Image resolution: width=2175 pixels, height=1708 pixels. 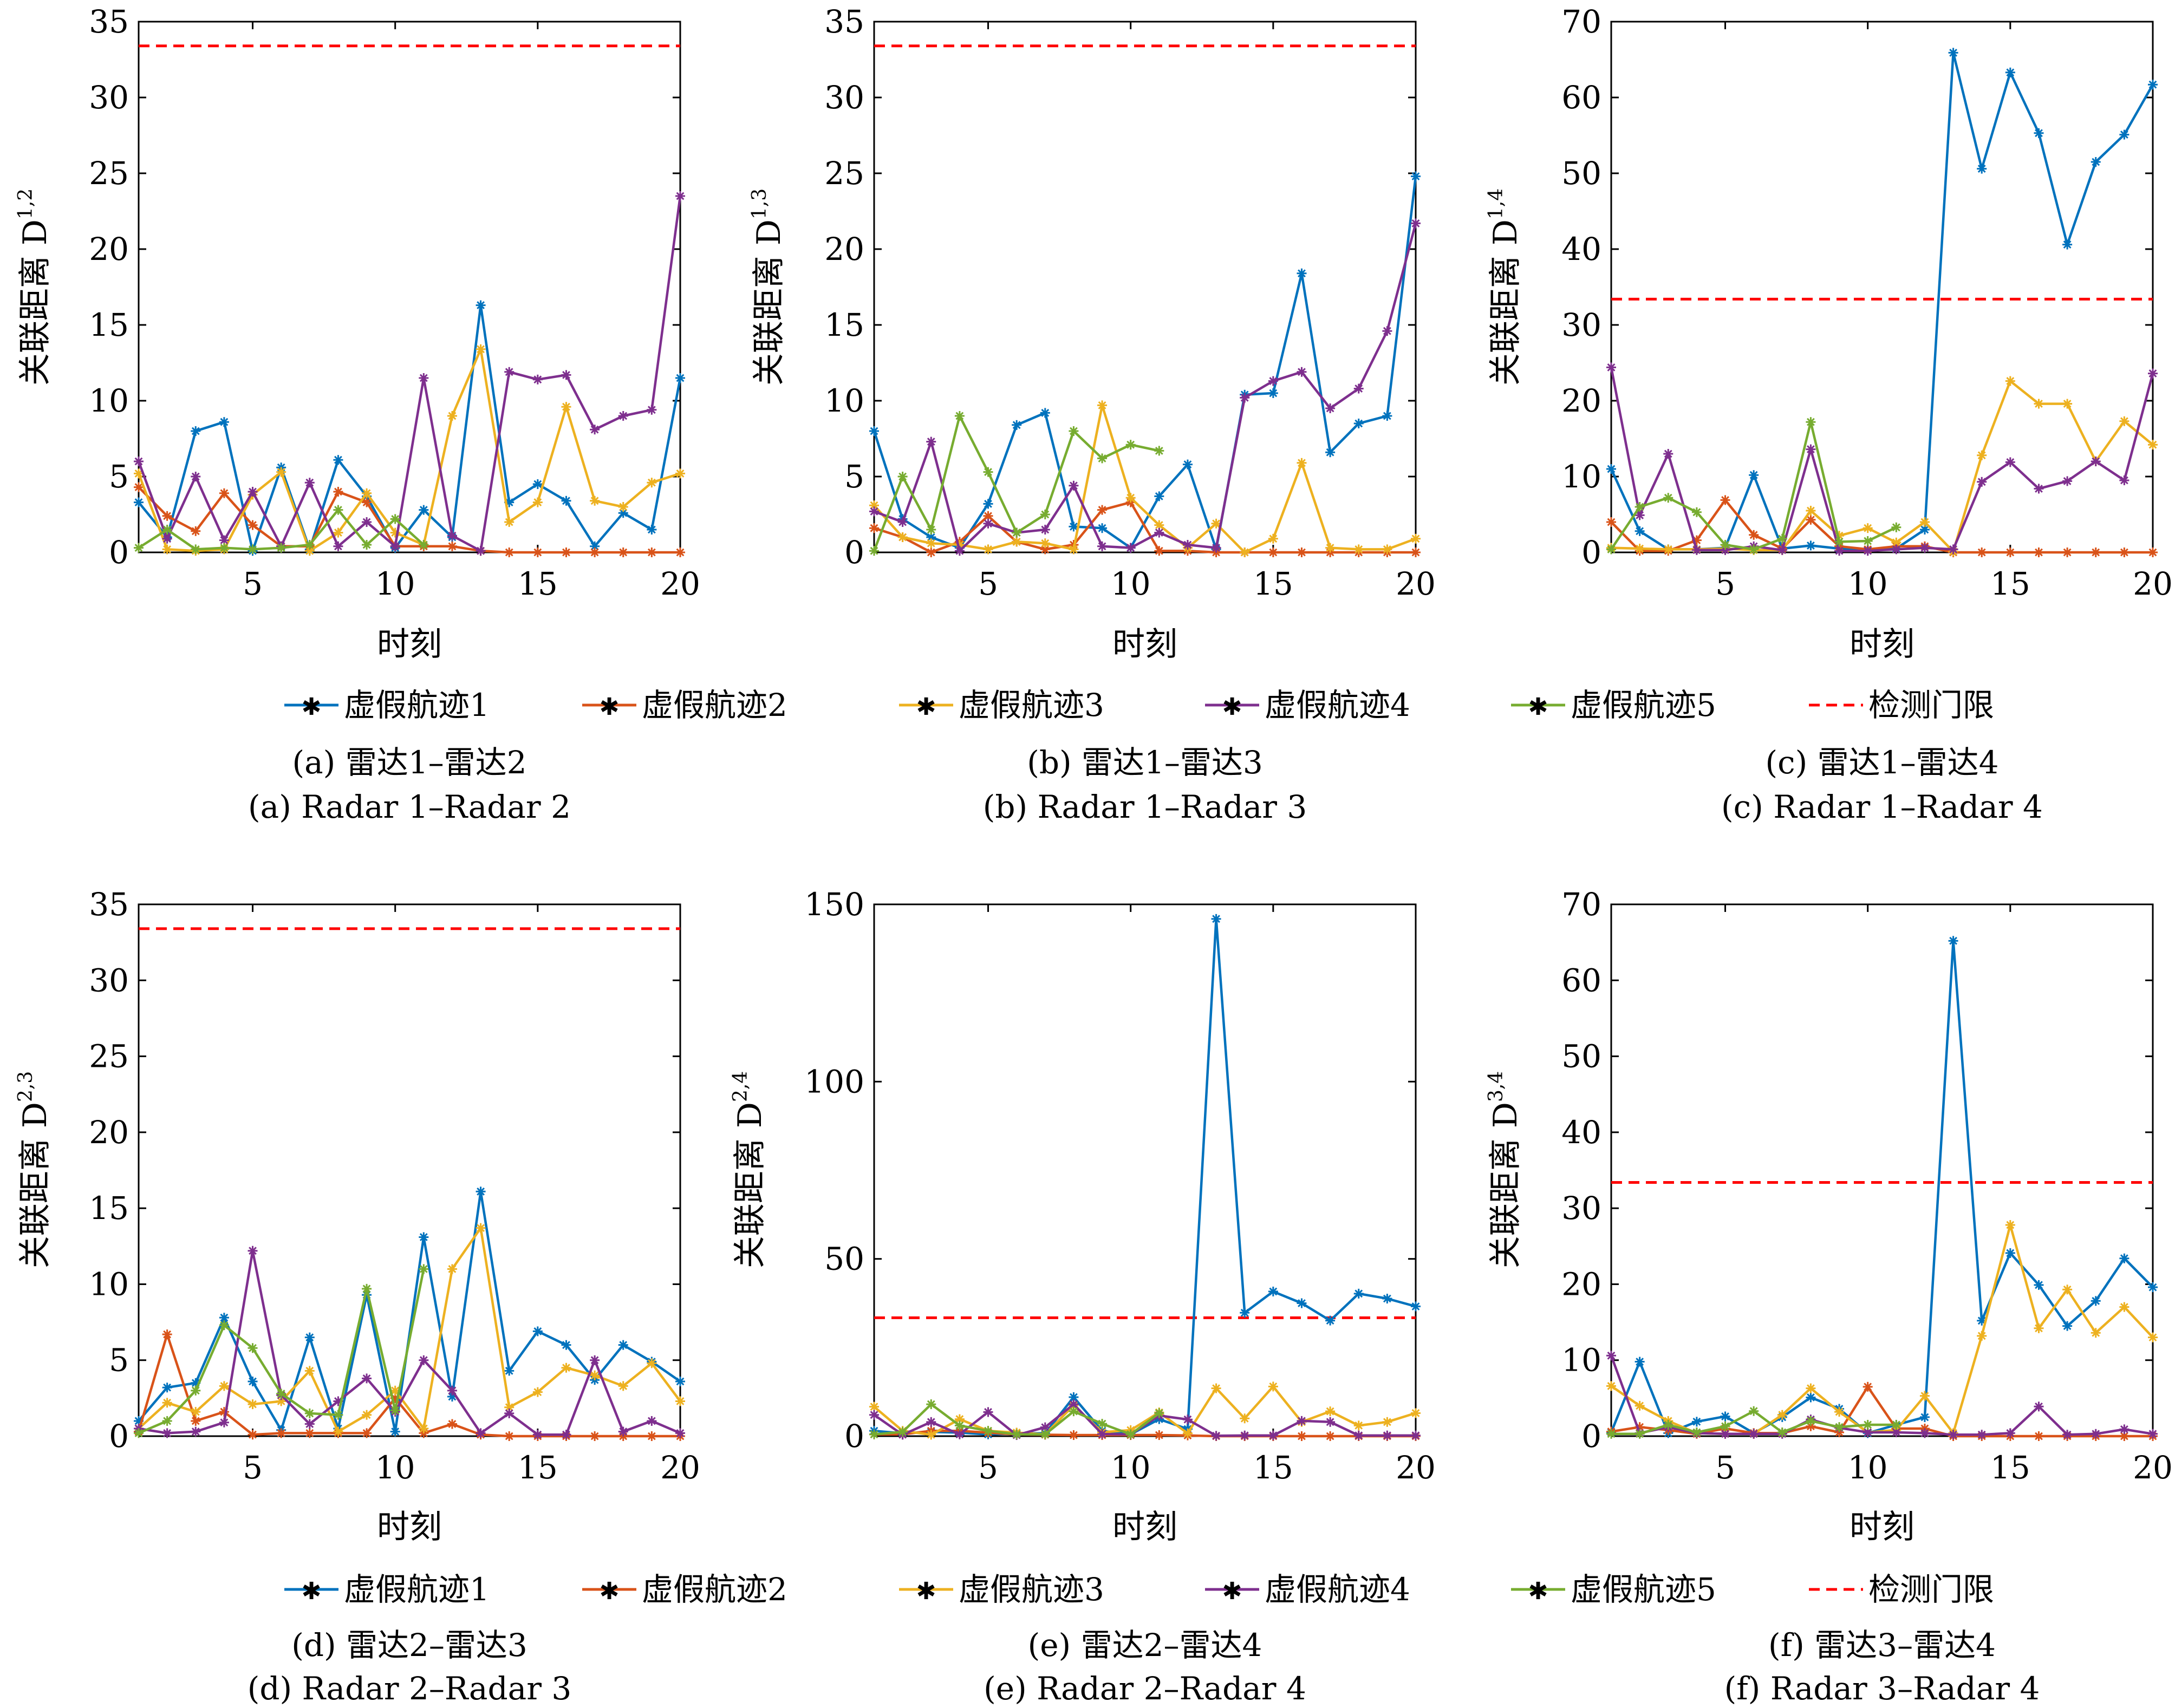 What do you see at coordinates (34, 1169) in the screenshot?
I see `y-axis-label: 关联距离 D2,3` at bounding box center [34, 1169].